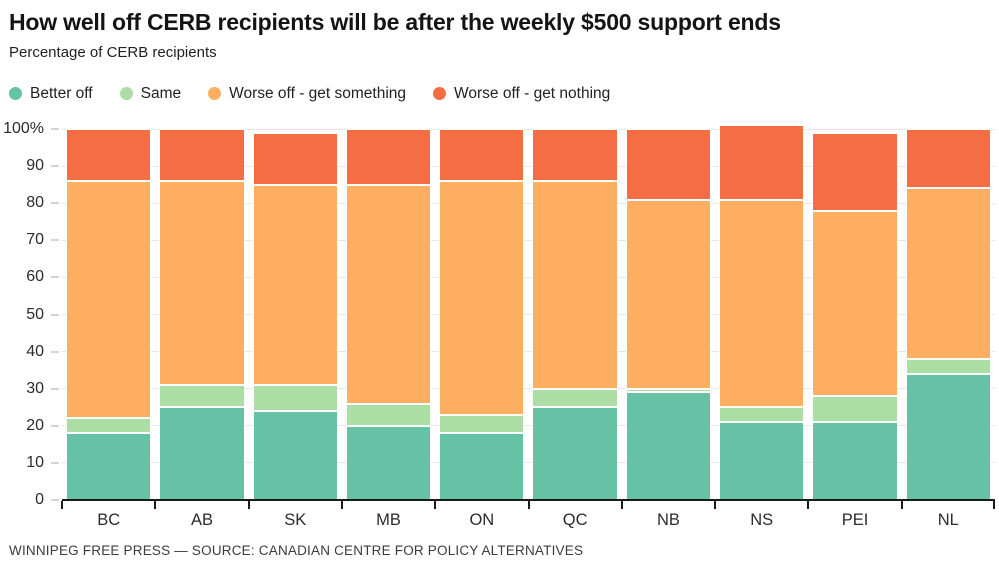  I want to click on bar-qc, so click(575, 314).